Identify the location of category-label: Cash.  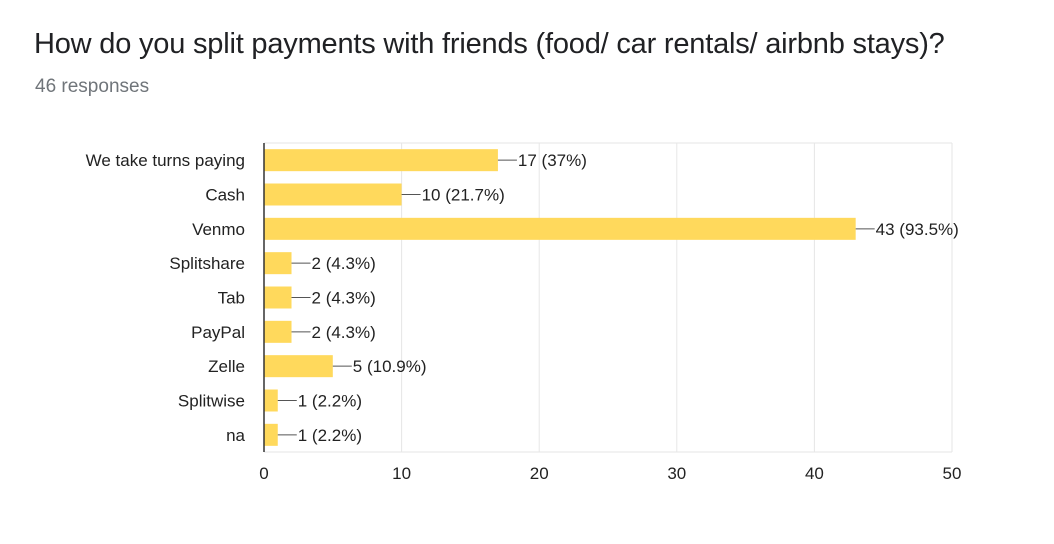
(225, 195).